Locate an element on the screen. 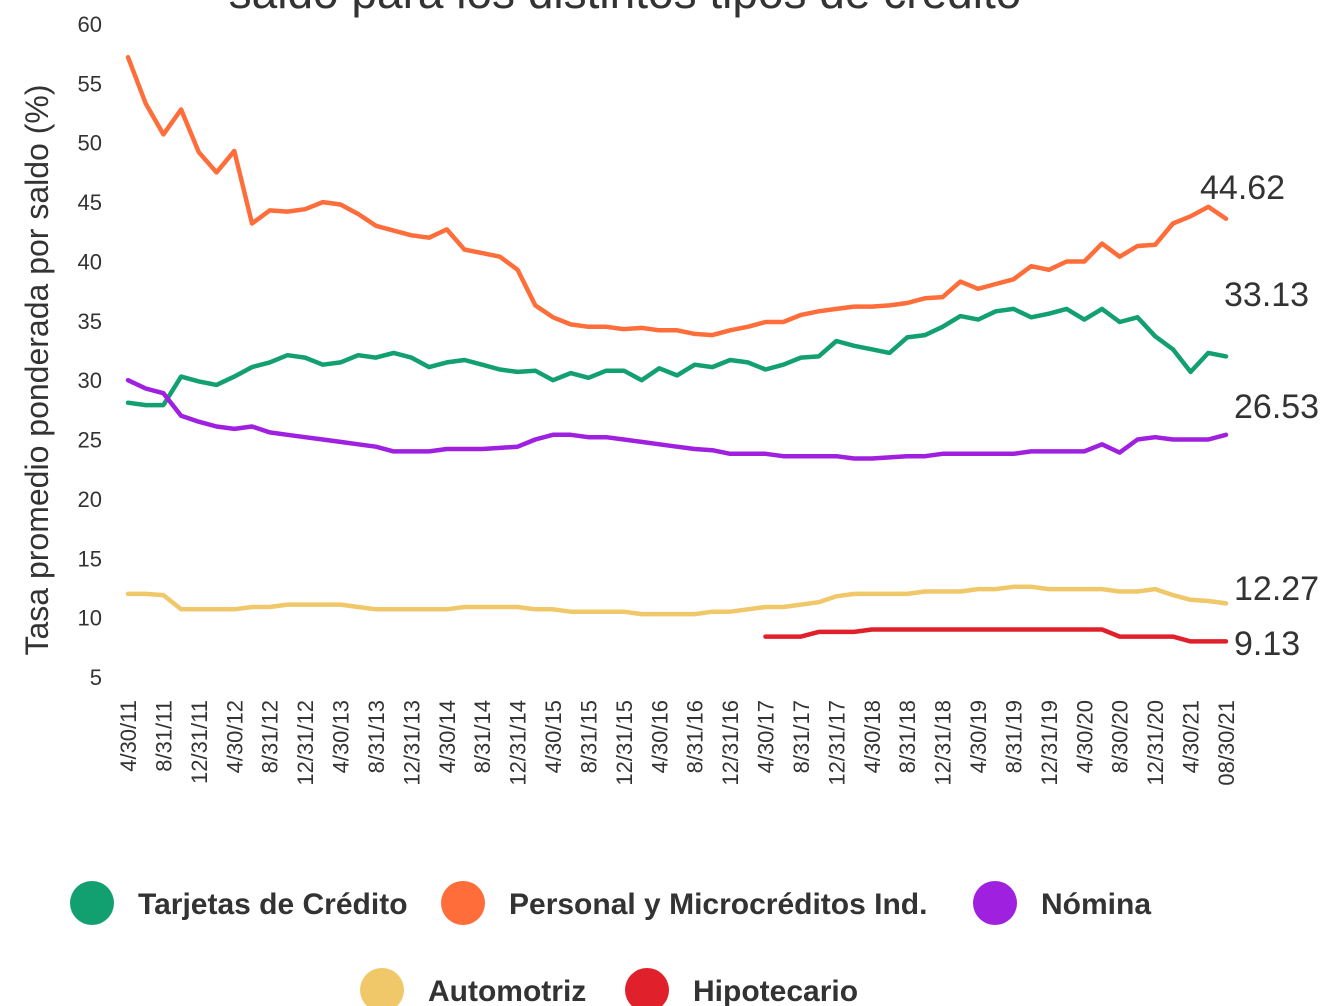 Image resolution: width=1334 pixels, height=1006 pixels. x-tick-label: 4/30/12 is located at coordinates (234, 736).